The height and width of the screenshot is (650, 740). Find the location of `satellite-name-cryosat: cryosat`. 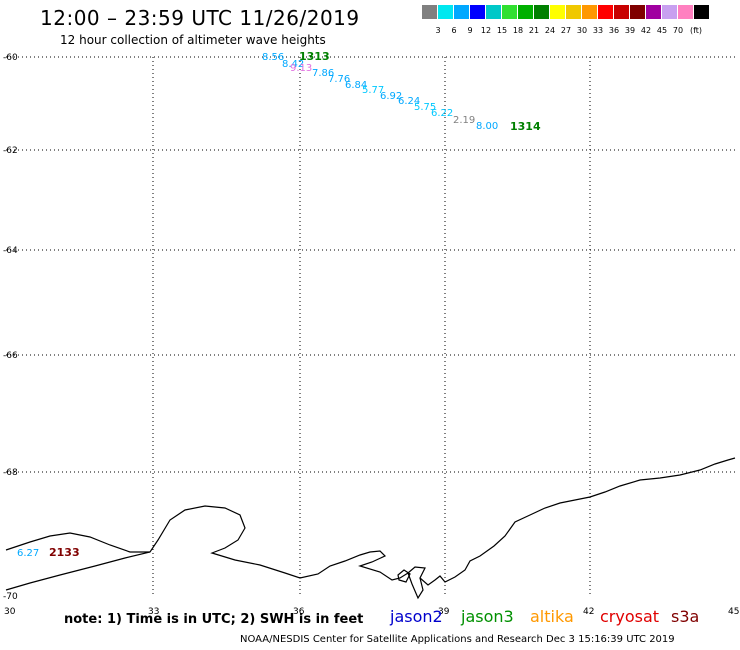

satellite-name-cryosat: cryosat is located at coordinates (630, 616).